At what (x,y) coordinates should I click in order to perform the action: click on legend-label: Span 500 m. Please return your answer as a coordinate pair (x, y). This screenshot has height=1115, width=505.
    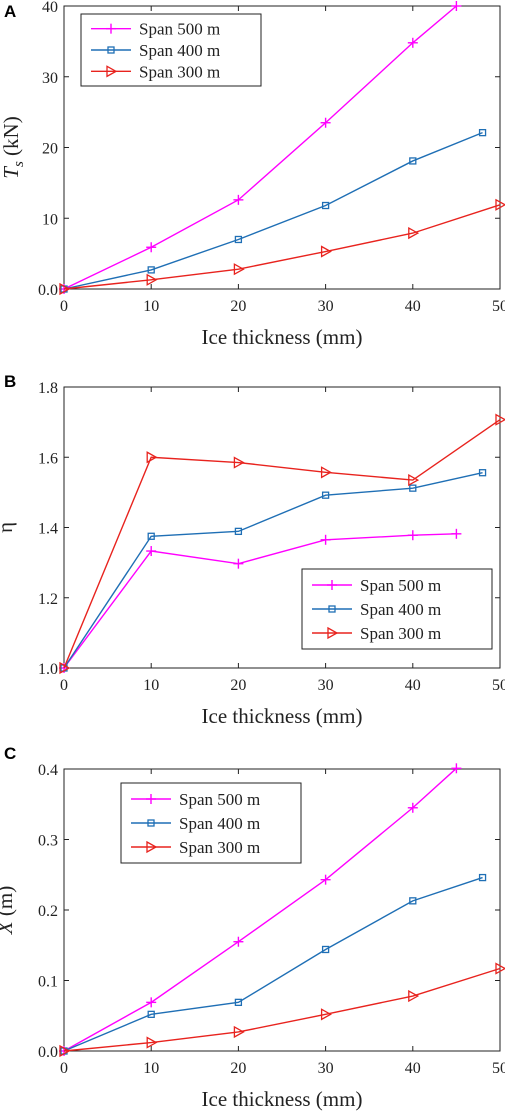
    Looking at the image, I should click on (400, 585).